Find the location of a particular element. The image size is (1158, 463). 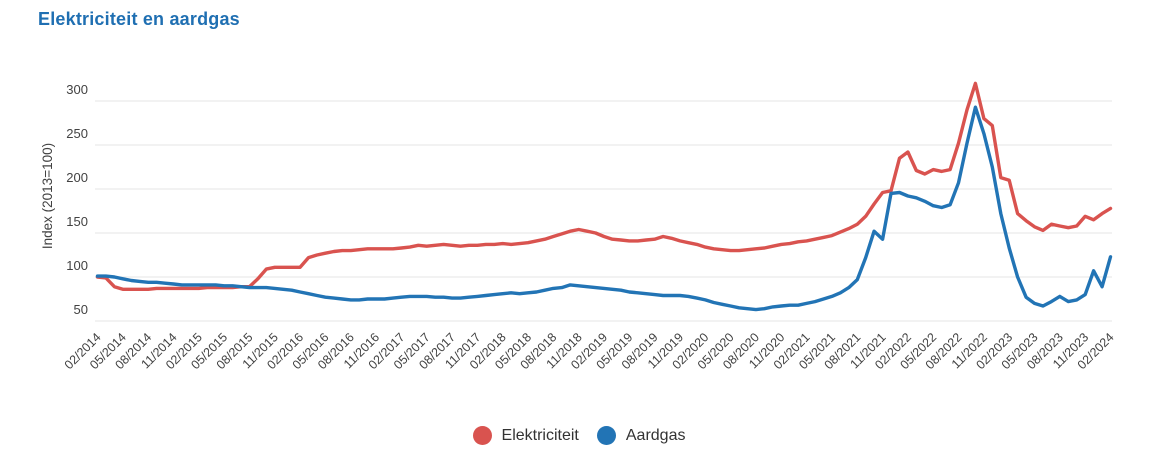

y-tick-label: 200 is located at coordinates (77, 177).